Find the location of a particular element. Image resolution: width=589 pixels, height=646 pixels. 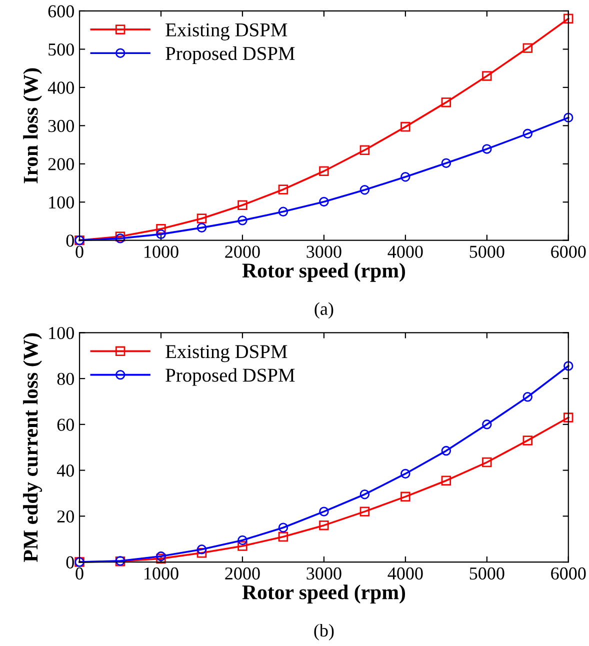

y-tick-label: 500 is located at coordinates (61, 49).